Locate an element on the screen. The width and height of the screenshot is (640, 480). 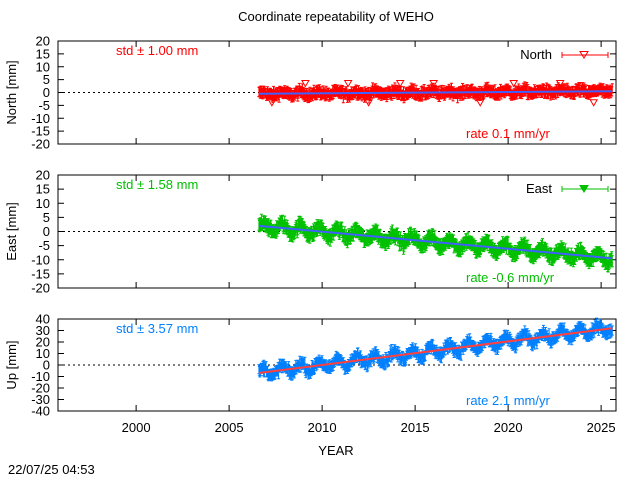
y-axis-label: Up [mm] is located at coordinates (11, 364).